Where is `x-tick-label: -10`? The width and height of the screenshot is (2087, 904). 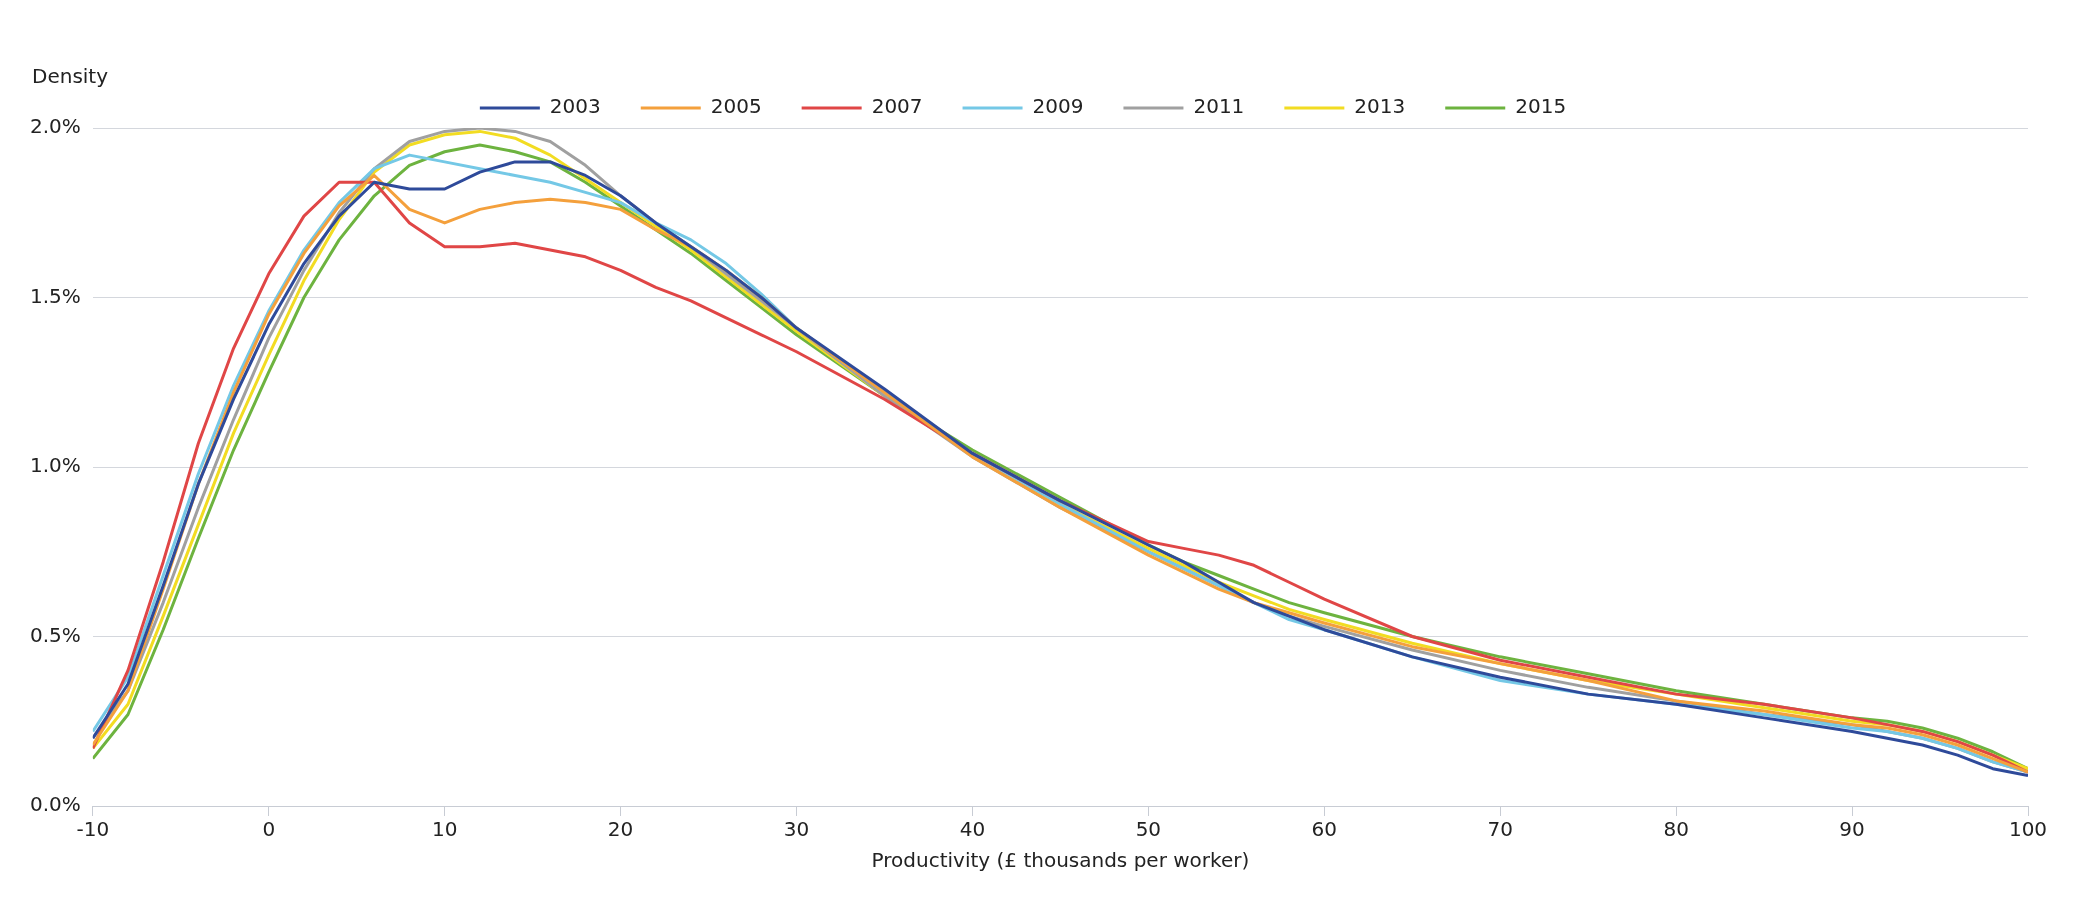
x-tick-label: -10 is located at coordinates (93, 829).